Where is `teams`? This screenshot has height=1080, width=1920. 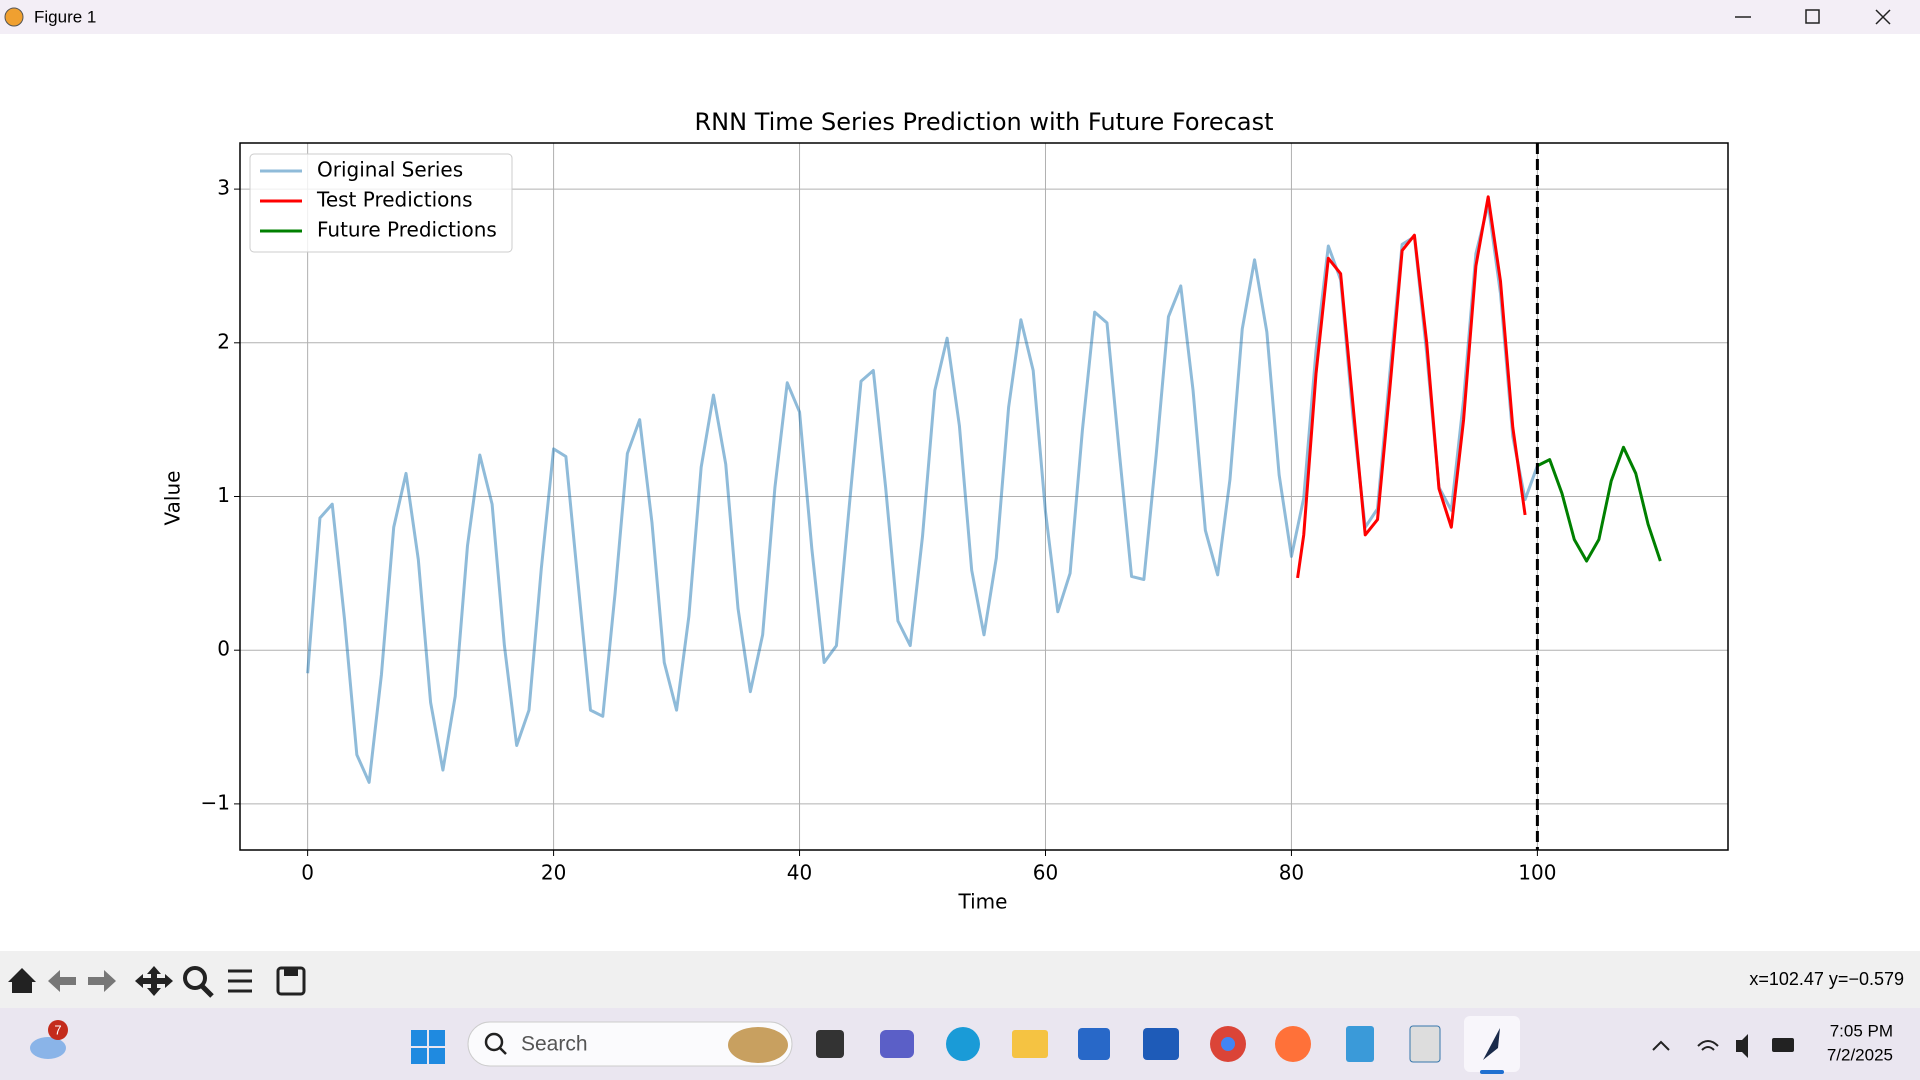
teams is located at coordinates (897, 1044).